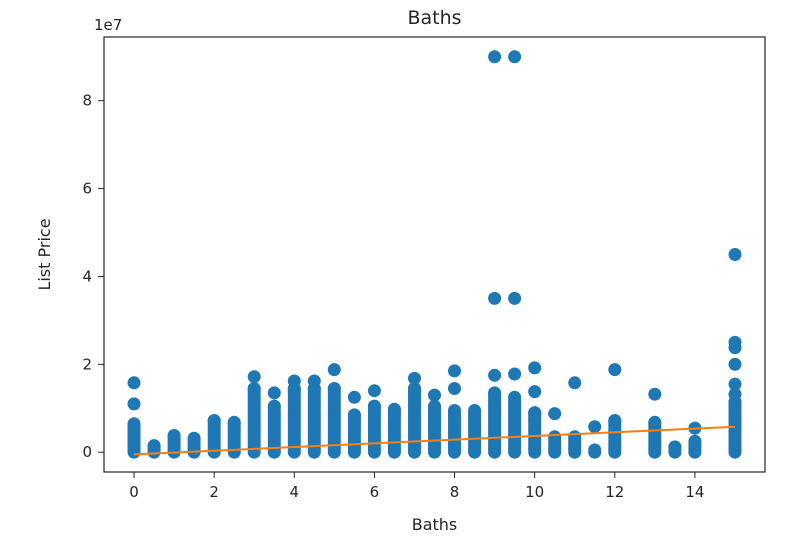  What do you see at coordinates (93, 276) in the screenshot?
I see `y-axis-ticks: 0 2 4 6 8` at bounding box center [93, 276].